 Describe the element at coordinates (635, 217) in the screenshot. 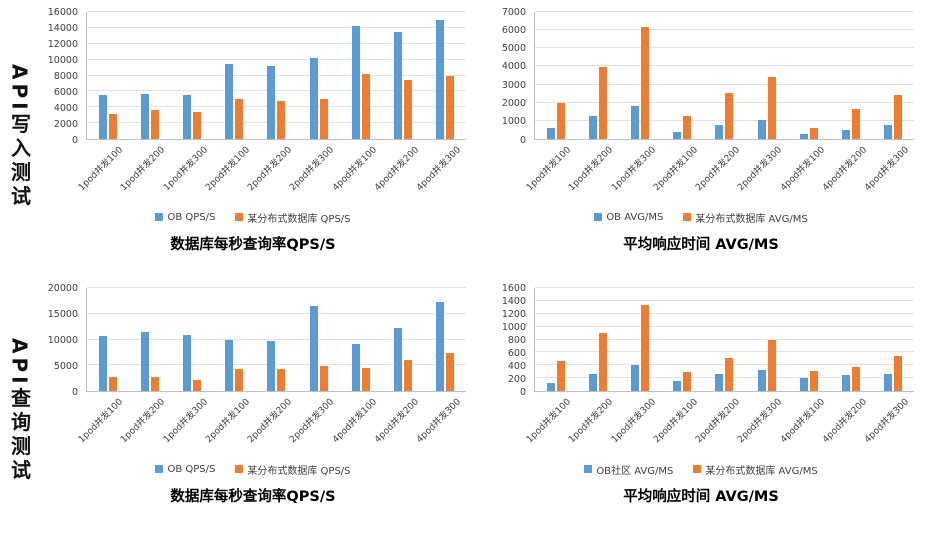

I see `legend-label: OB AVG/MS` at that location.